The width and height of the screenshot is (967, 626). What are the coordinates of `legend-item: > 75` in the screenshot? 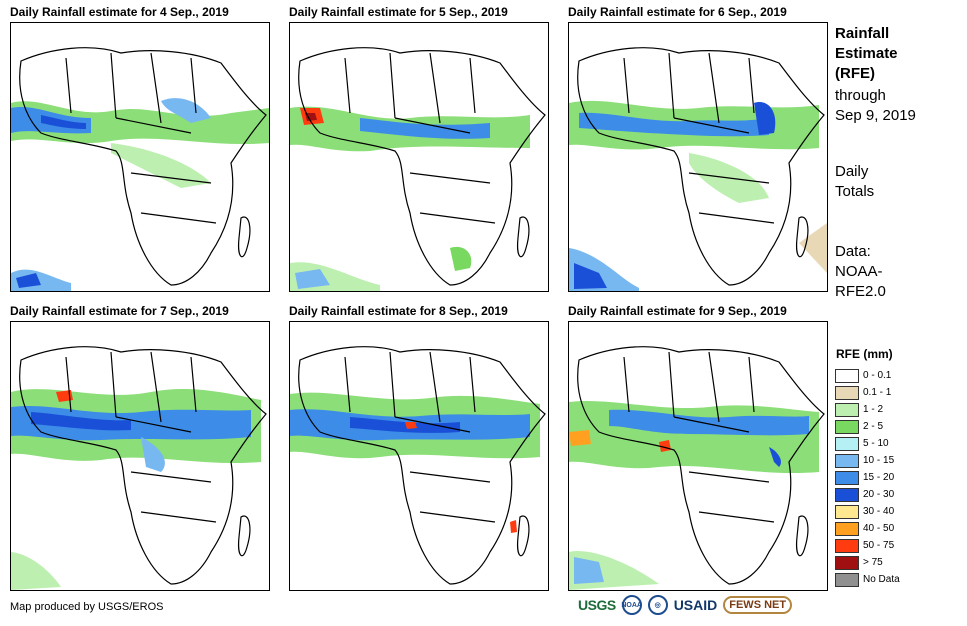 It's located at (867, 562).